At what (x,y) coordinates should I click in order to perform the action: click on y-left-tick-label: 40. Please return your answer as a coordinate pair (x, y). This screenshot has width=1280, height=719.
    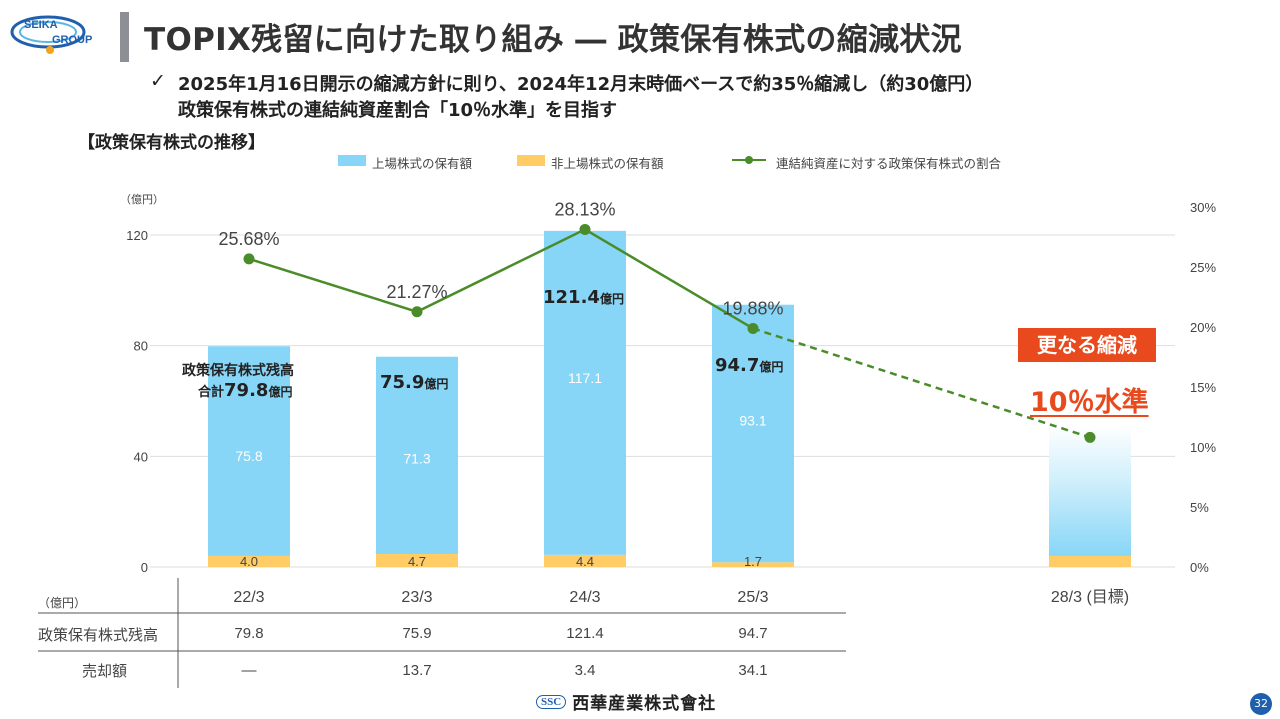
    Looking at the image, I should click on (141, 456).